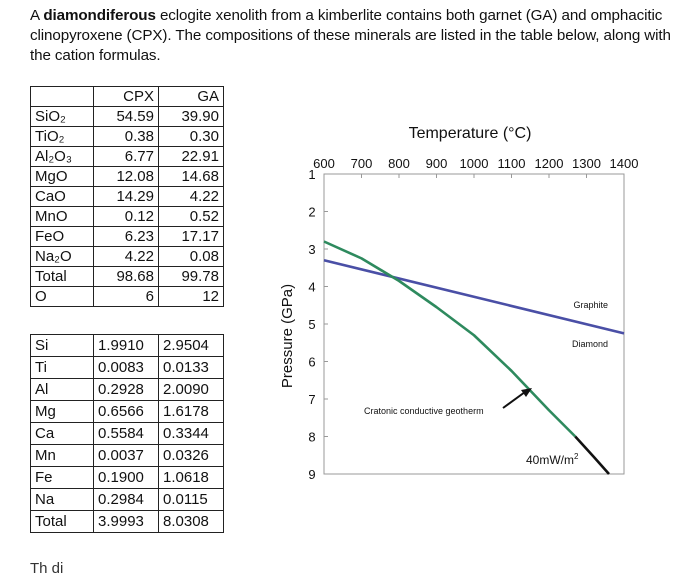 The height and width of the screenshot is (577, 700). What do you see at coordinates (437, 163) in the screenshot?
I see `x-tick-label: 900` at bounding box center [437, 163].